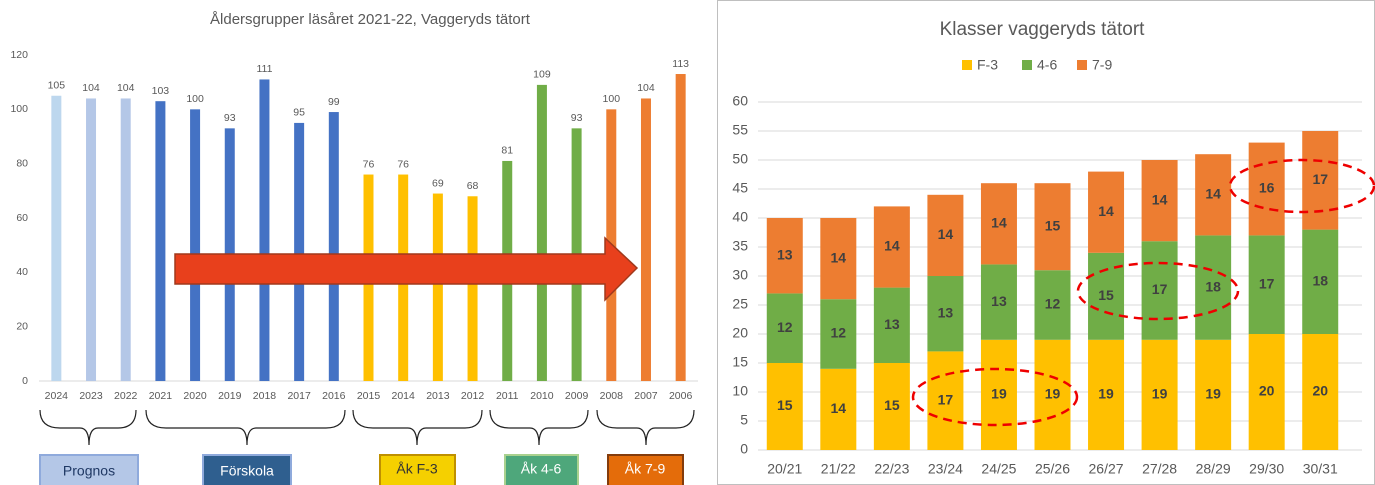 This screenshot has height=485, width=1375. I want to click on legend-label: F-3, so click(987, 65).